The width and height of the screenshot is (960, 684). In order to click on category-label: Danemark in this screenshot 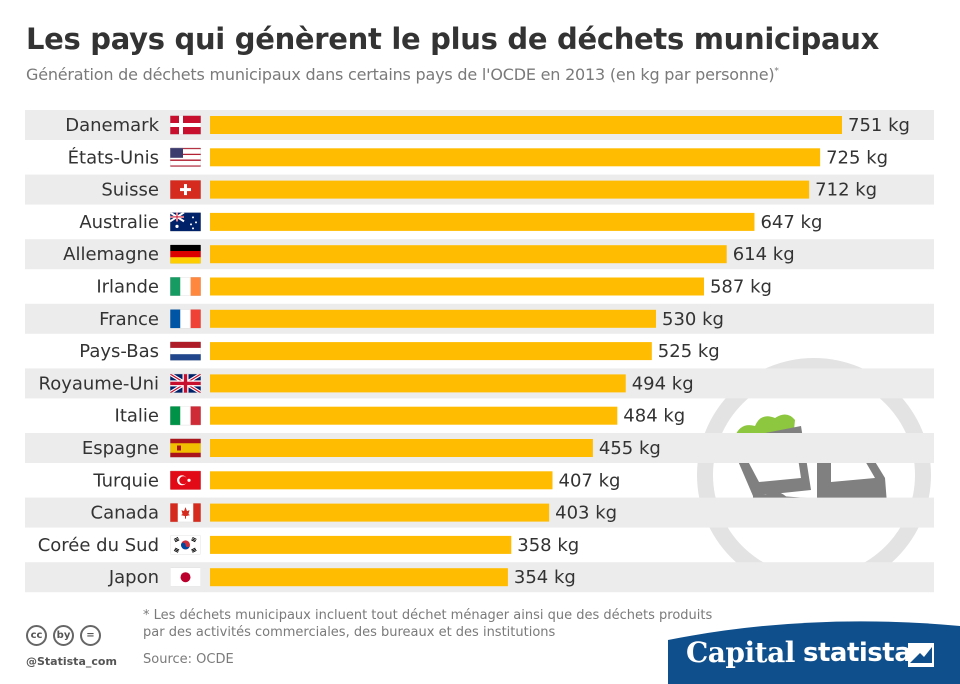, I will do `click(112, 125)`.